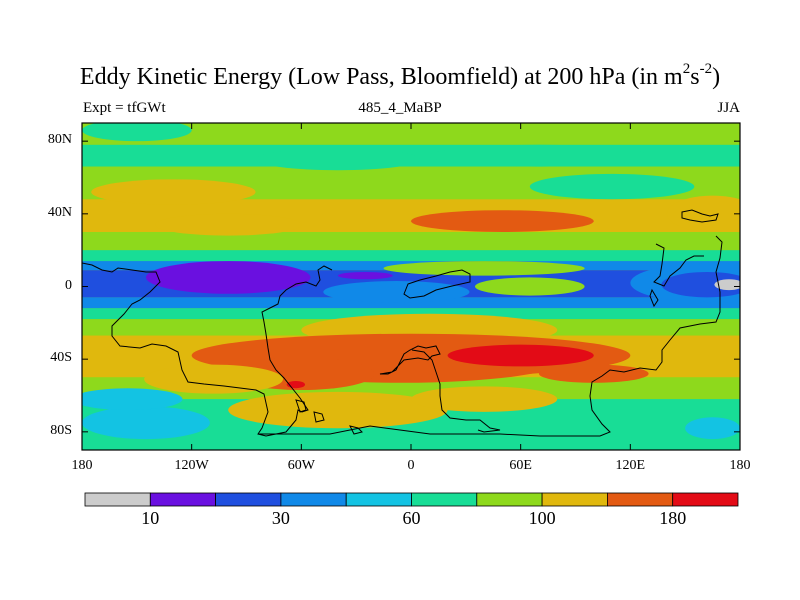 This screenshot has height=600, width=800. What do you see at coordinates (150, 518) in the screenshot?
I see `colorbar-label: 10` at bounding box center [150, 518].